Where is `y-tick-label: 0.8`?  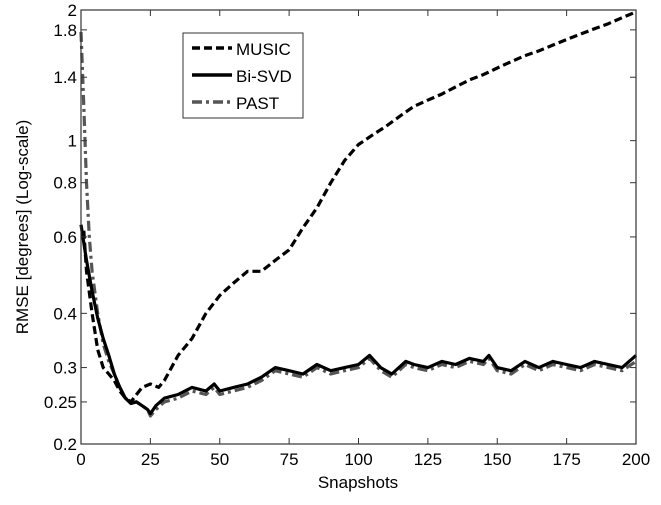
y-tick-label: 0.8 is located at coordinates (65, 183).